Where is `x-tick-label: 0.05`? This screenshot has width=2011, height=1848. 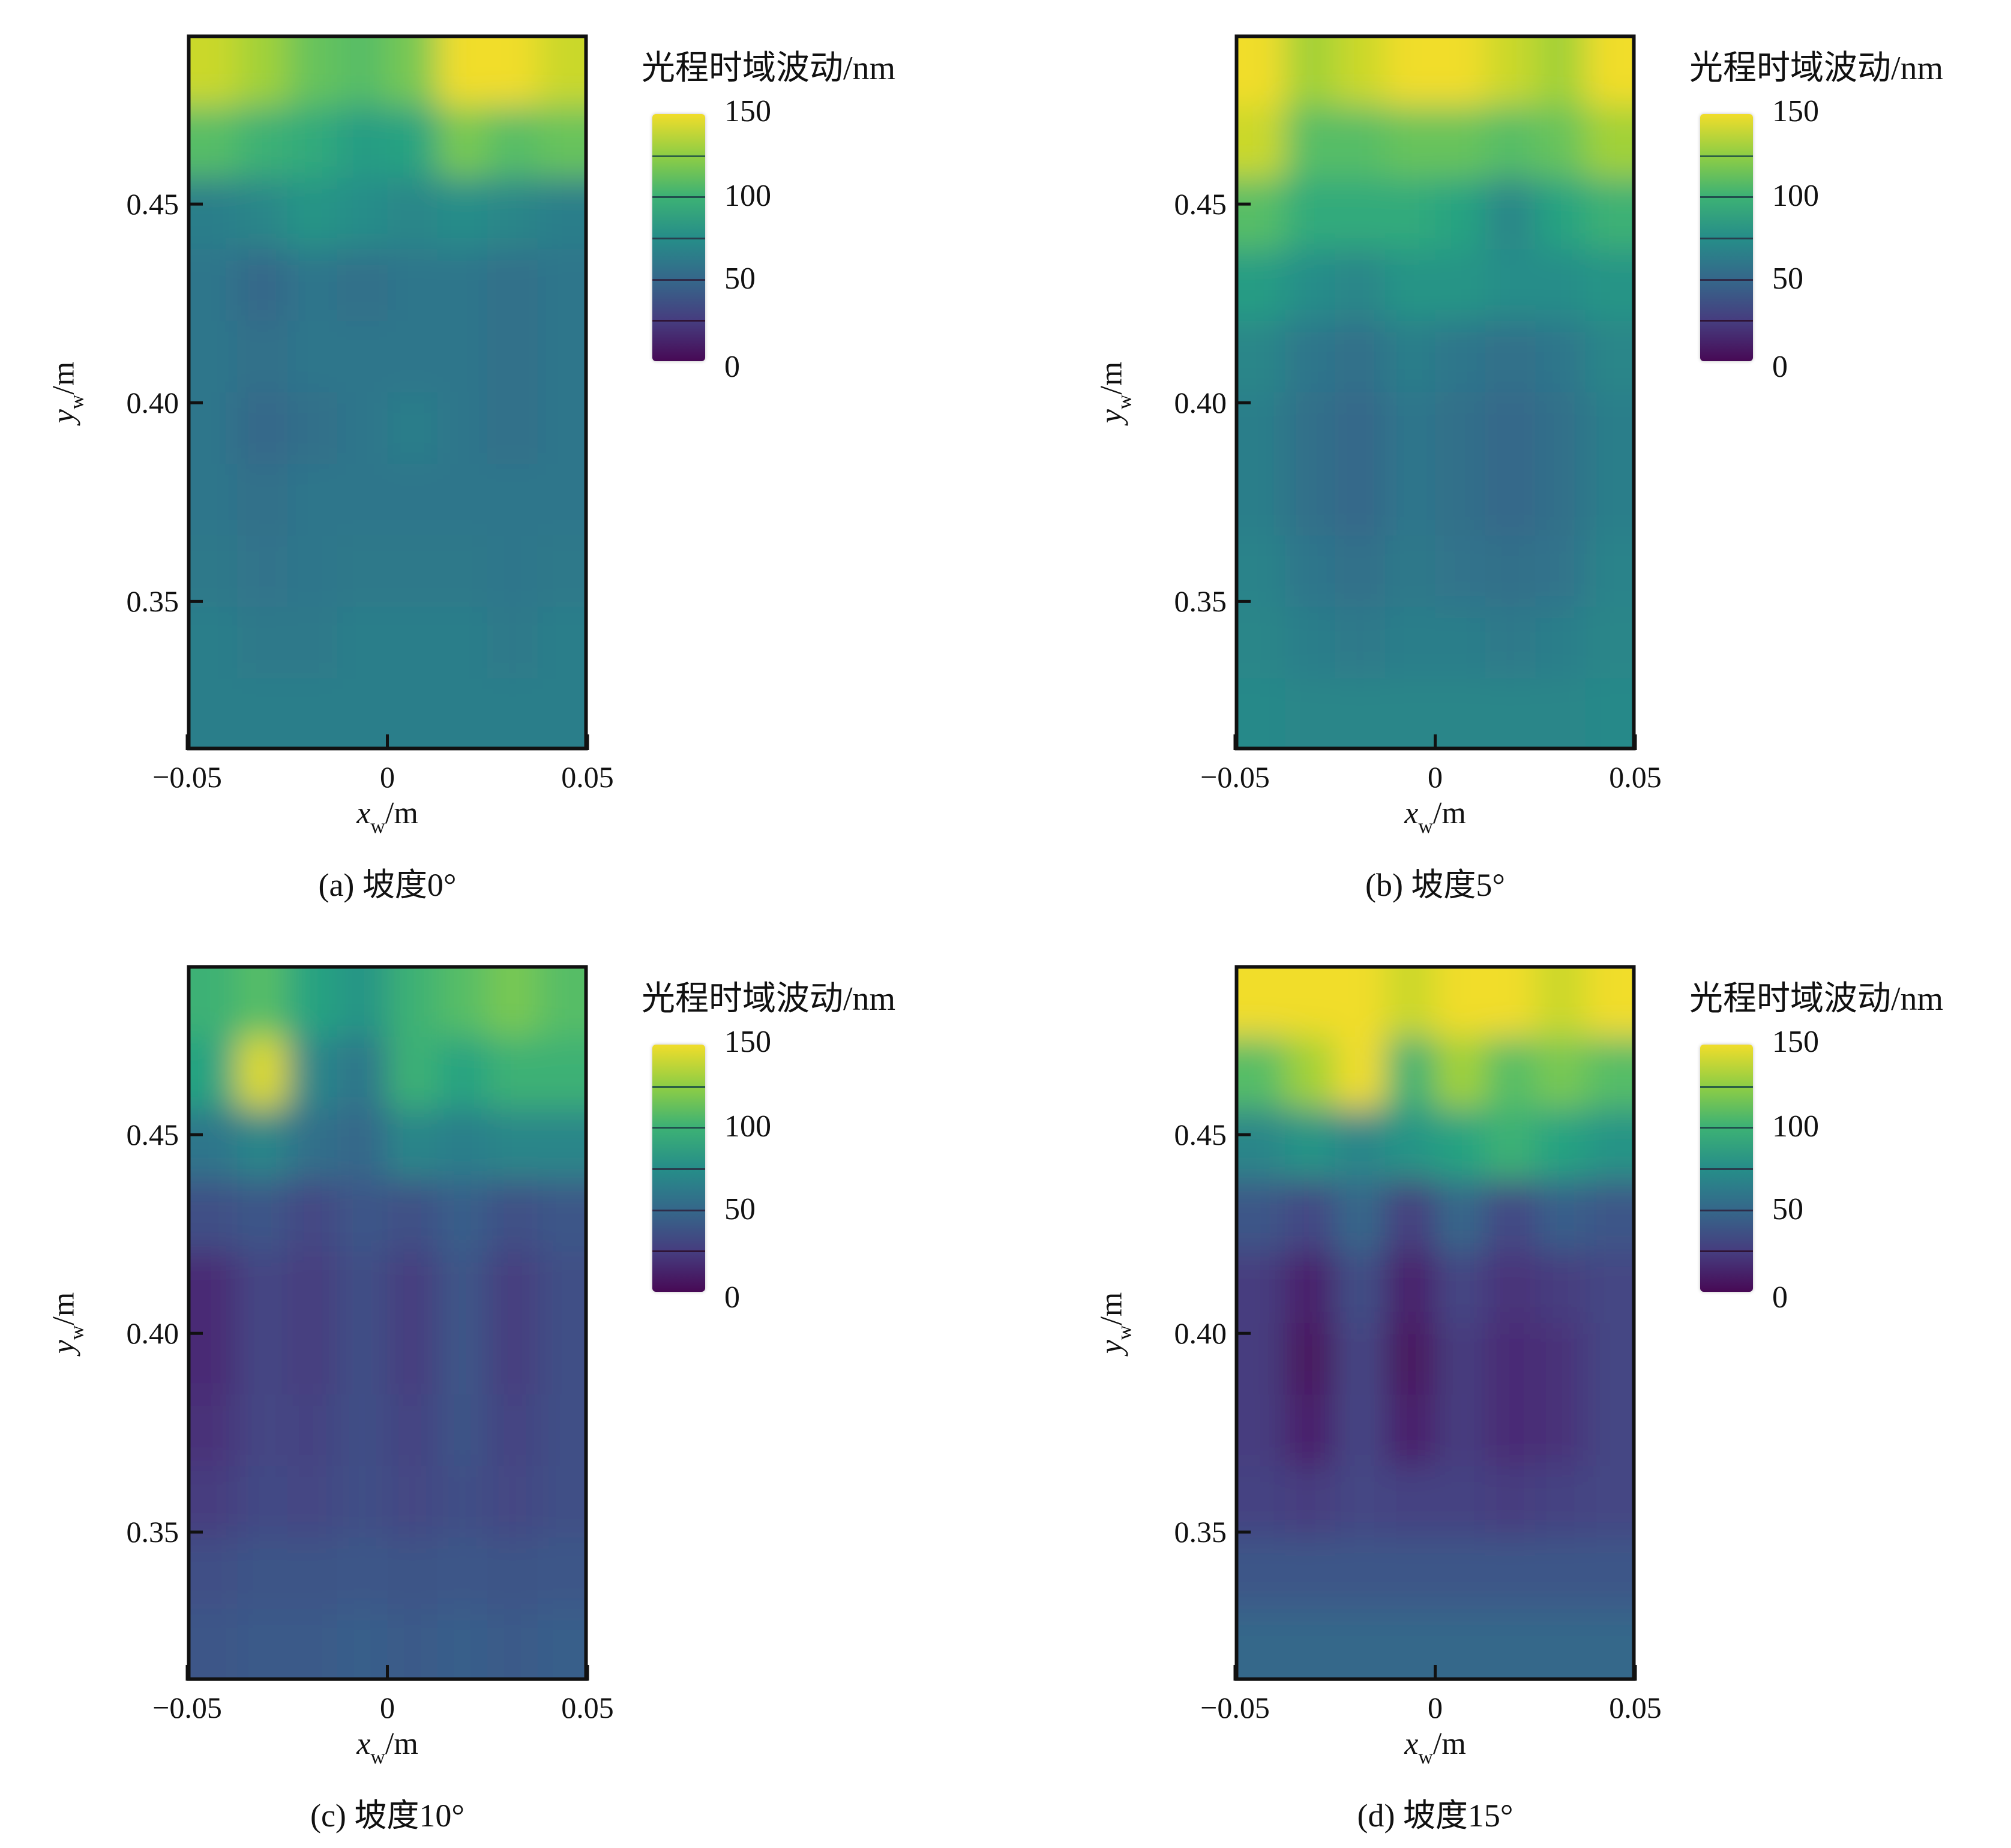
x-tick-label: 0.05 is located at coordinates (587, 777).